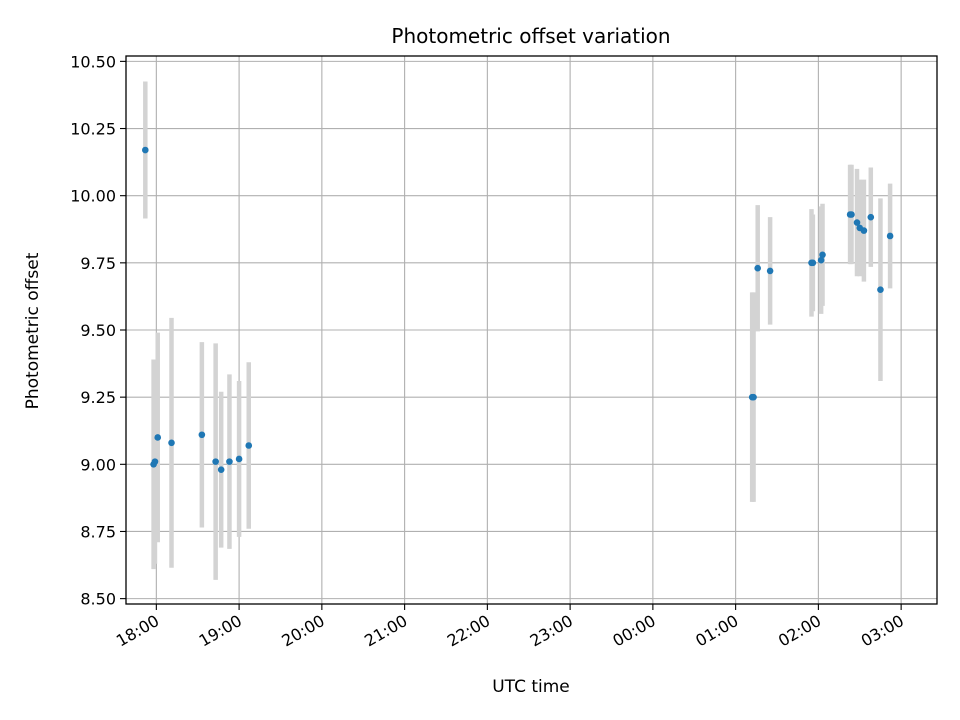  Describe the element at coordinates (93, 129) in the screenshot. I see `y-tick-label: 10.25` at that location.